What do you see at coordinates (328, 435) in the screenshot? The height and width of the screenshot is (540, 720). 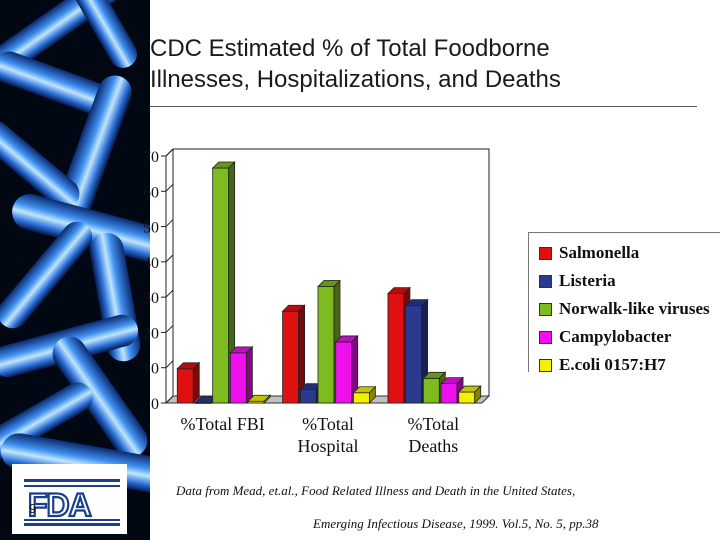 I see `x-category-label: %Total Hospital` at bounding box center [328, 435].